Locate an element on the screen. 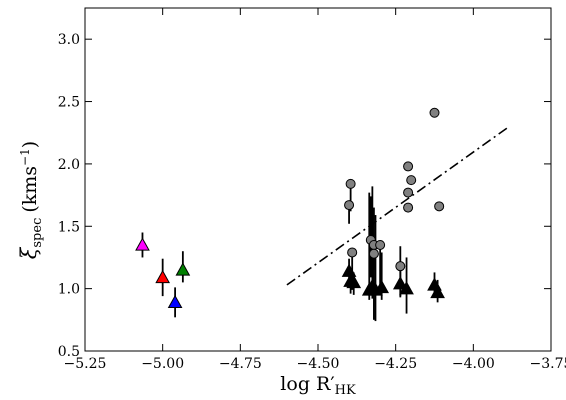 This screenshot has height=400, width=566. y-tick-label: 1.0 is located at coordinates (69, 290).